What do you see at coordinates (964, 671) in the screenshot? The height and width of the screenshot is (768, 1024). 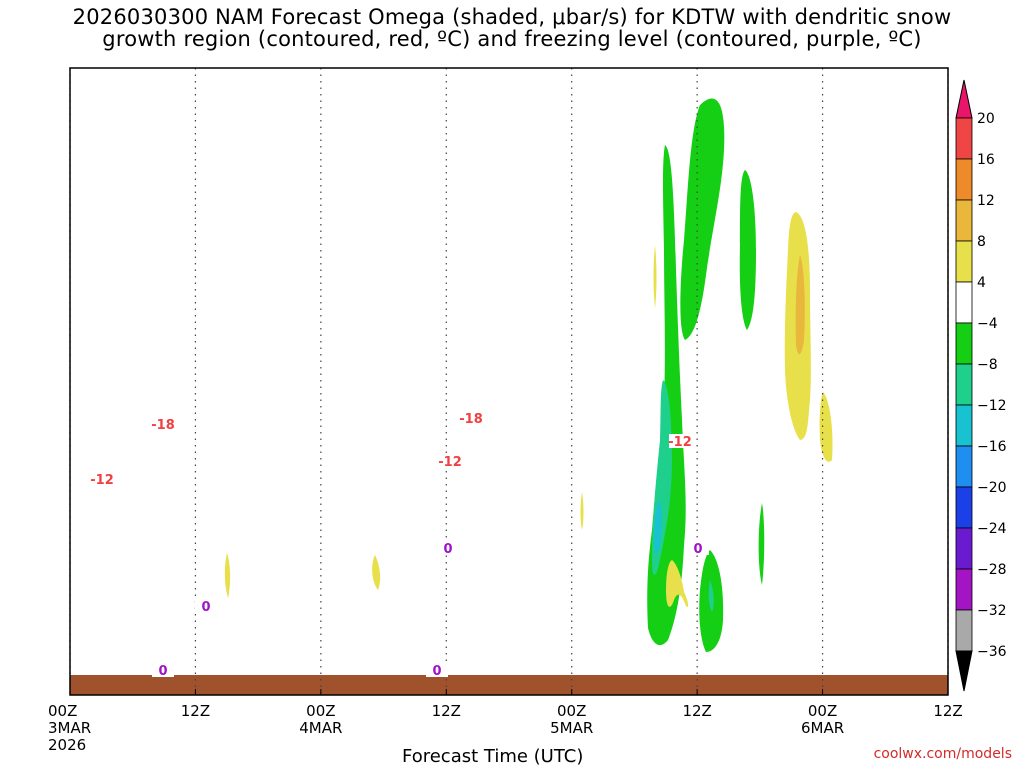 I see `colorbar-bottom-arrow` at bounding box center [964, 671].